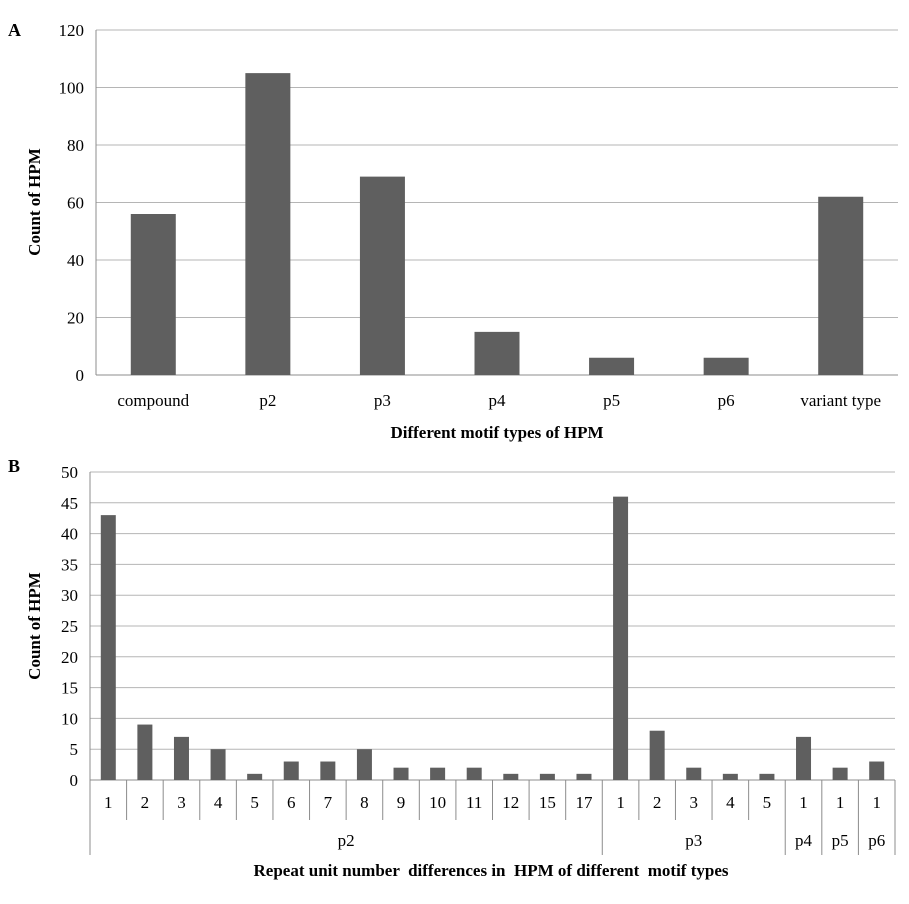 Image resolution: width=909 pixels, height=904 pixels. I want to click on panel-b-y-tick-label: 25, so click(69, 626).